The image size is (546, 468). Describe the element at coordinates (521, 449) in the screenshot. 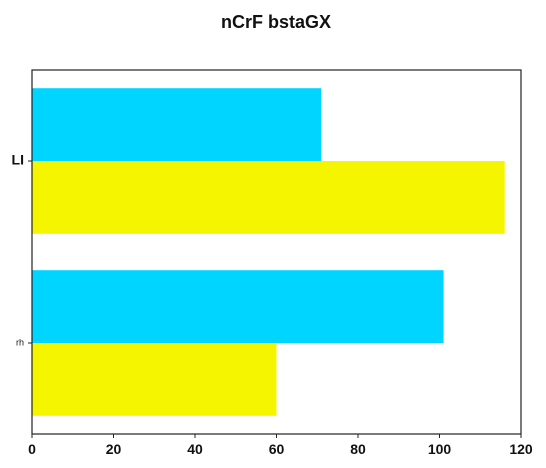

I see `x-tick-label: 120` at that location.